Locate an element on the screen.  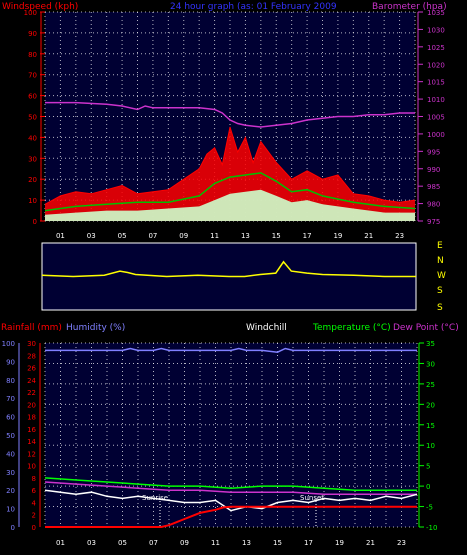
sunset-label: Sunset is located at coordinates (312, 498).